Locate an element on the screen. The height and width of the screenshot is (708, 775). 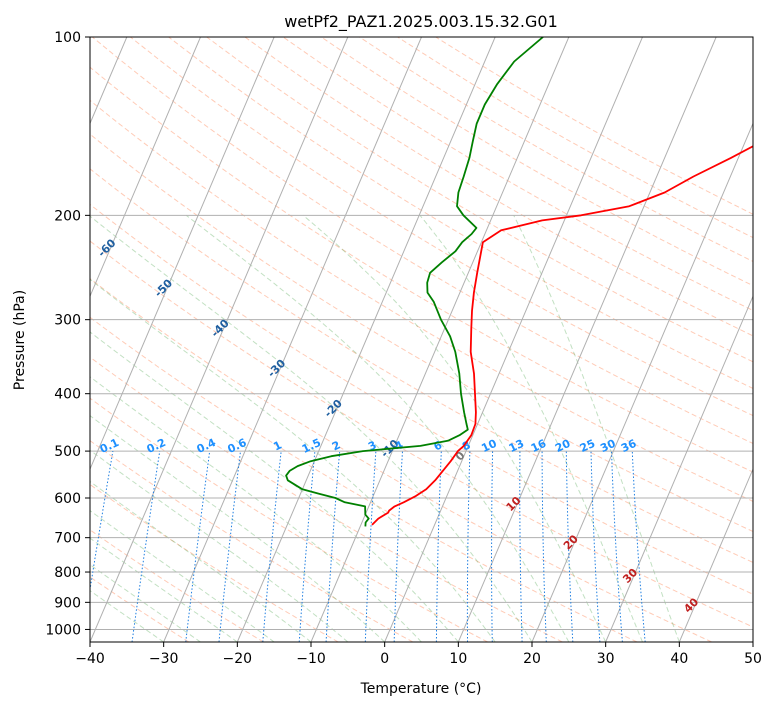
mixing-ratio-label: 36 is located at coordinates (629, 446).